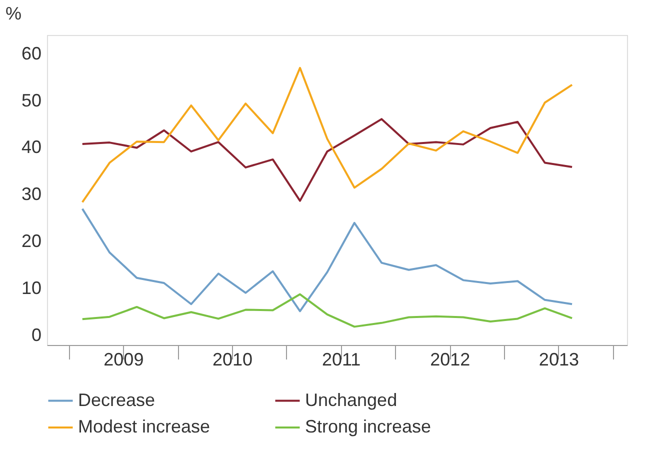 The image size is (670, 455). Describe the element at coordinates (351, 400) in the screenshot. I see `legend-label: Unchanged` at that location.